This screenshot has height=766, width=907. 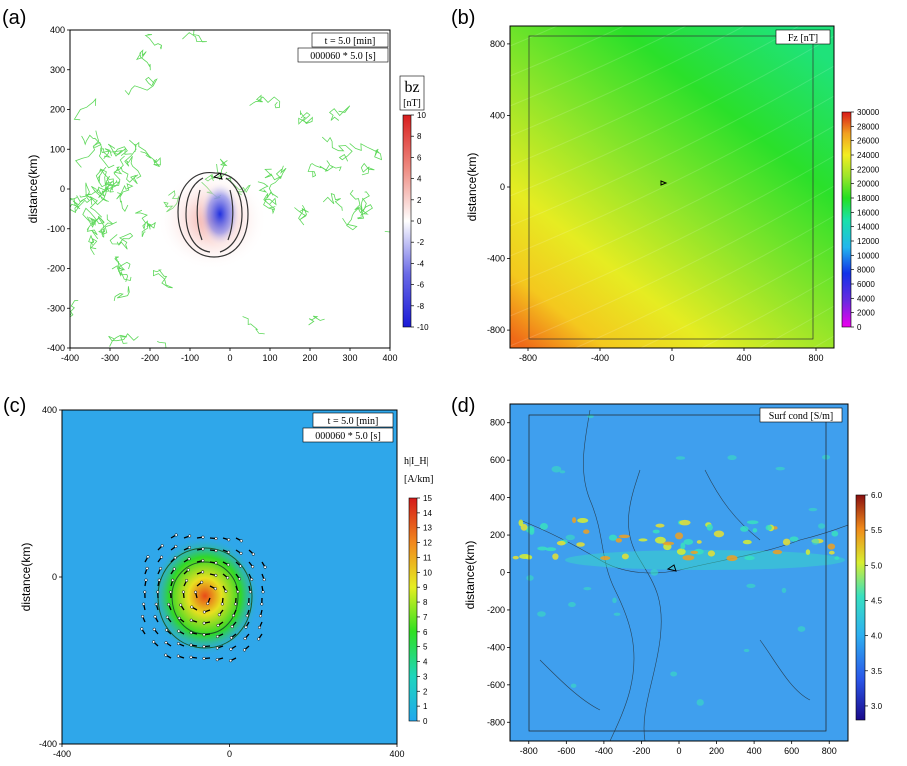 I want to click on ytick-label-c: 0, so click(x=54, y=577).